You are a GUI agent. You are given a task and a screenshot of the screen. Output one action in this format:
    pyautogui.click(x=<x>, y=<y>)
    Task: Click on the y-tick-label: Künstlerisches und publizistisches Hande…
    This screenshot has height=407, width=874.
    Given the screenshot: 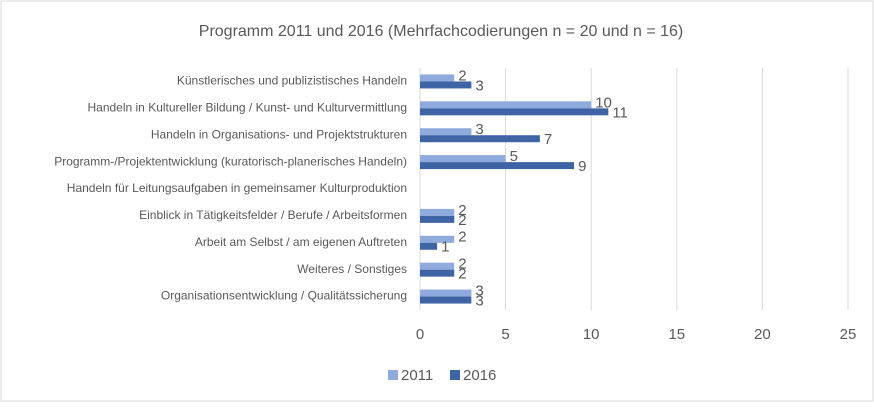 What is the action you would take?
    pyautogui.click(x=292, y=81)
    